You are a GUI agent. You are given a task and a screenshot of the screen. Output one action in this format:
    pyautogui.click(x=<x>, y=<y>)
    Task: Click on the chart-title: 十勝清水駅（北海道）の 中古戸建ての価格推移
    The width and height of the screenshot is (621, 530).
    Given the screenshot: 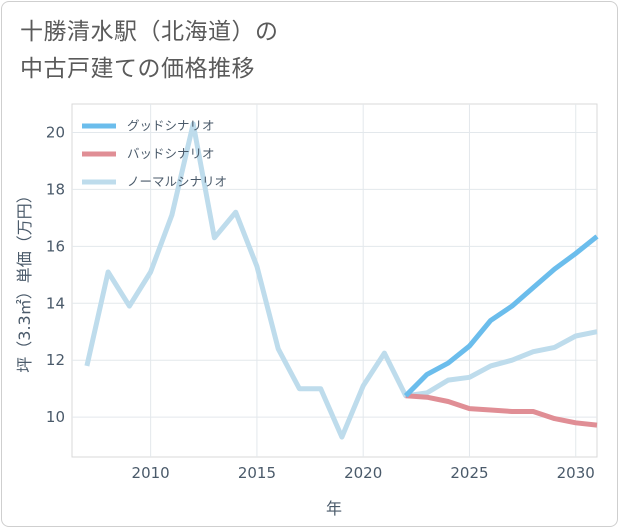 What is the action you would take?
    pyautogui.click(x=149, y=50)
    